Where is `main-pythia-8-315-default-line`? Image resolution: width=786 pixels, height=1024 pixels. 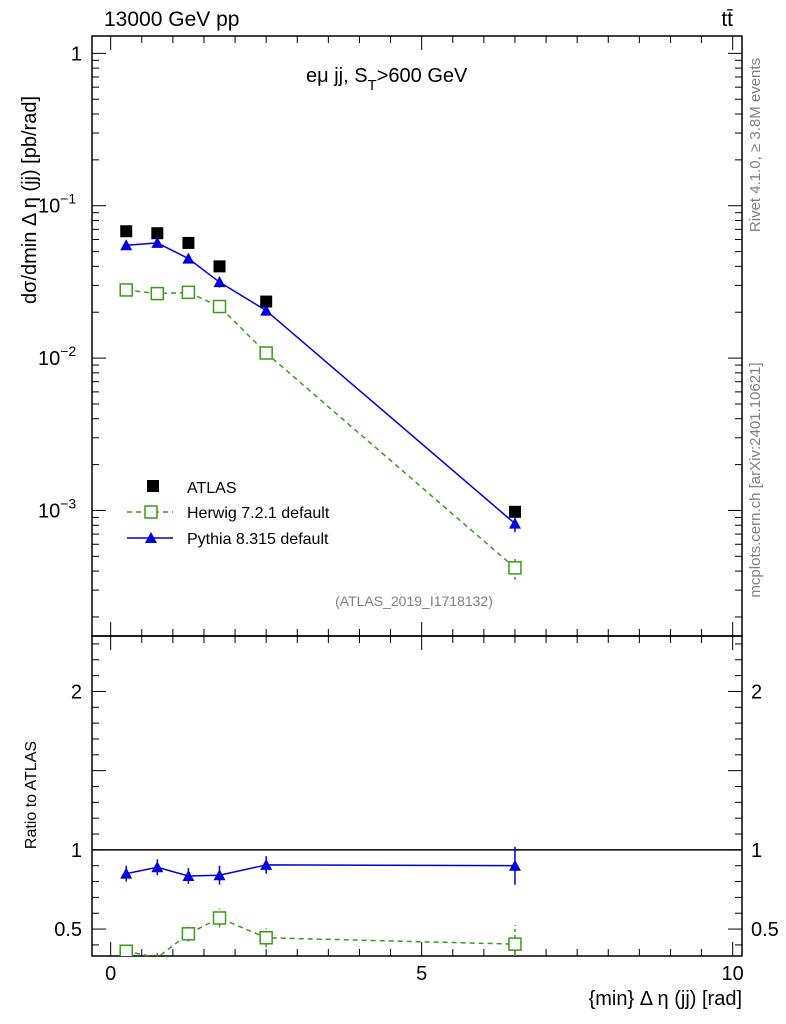 main-pythia-8-315-default-line is located at coordinates (321, 383).